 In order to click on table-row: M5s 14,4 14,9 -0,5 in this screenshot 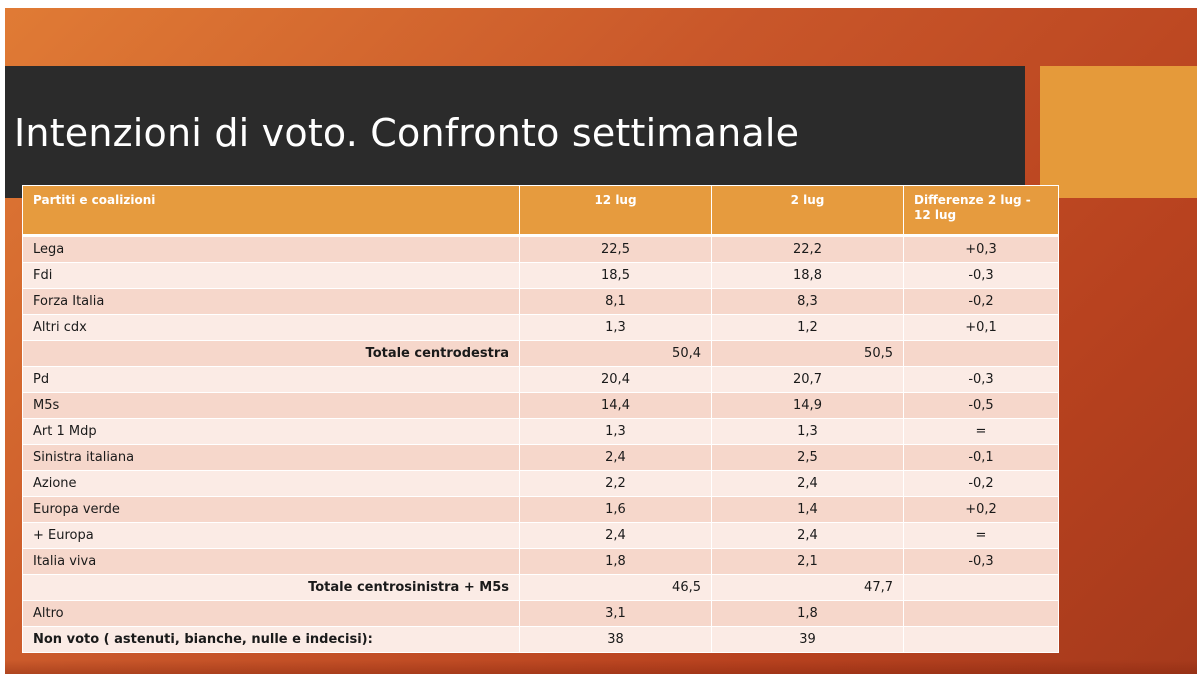, I will do `click(540, 405)`.